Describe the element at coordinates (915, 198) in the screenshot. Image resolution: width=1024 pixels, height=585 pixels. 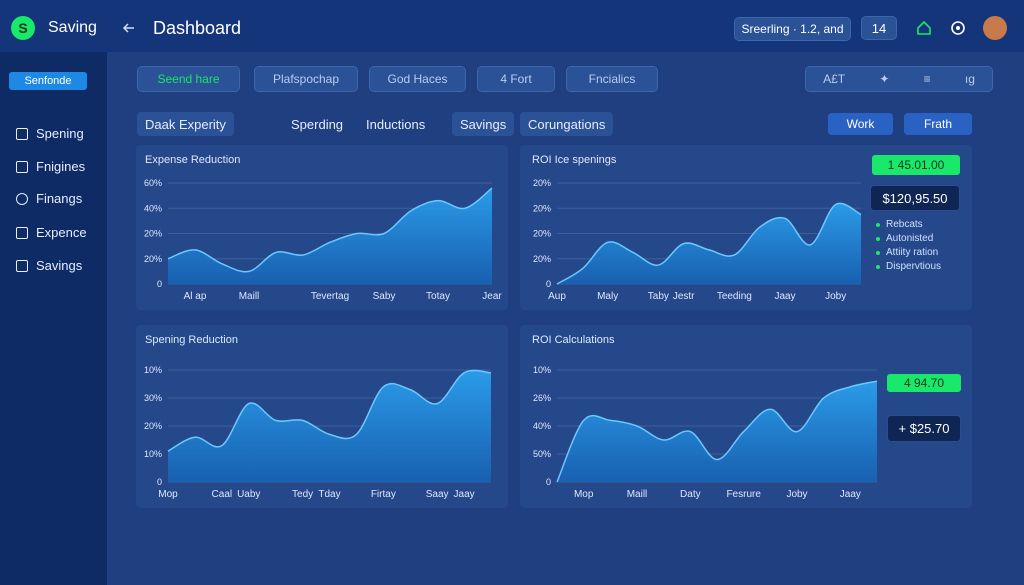
I see `amount-box: $120,95.50` at that location.